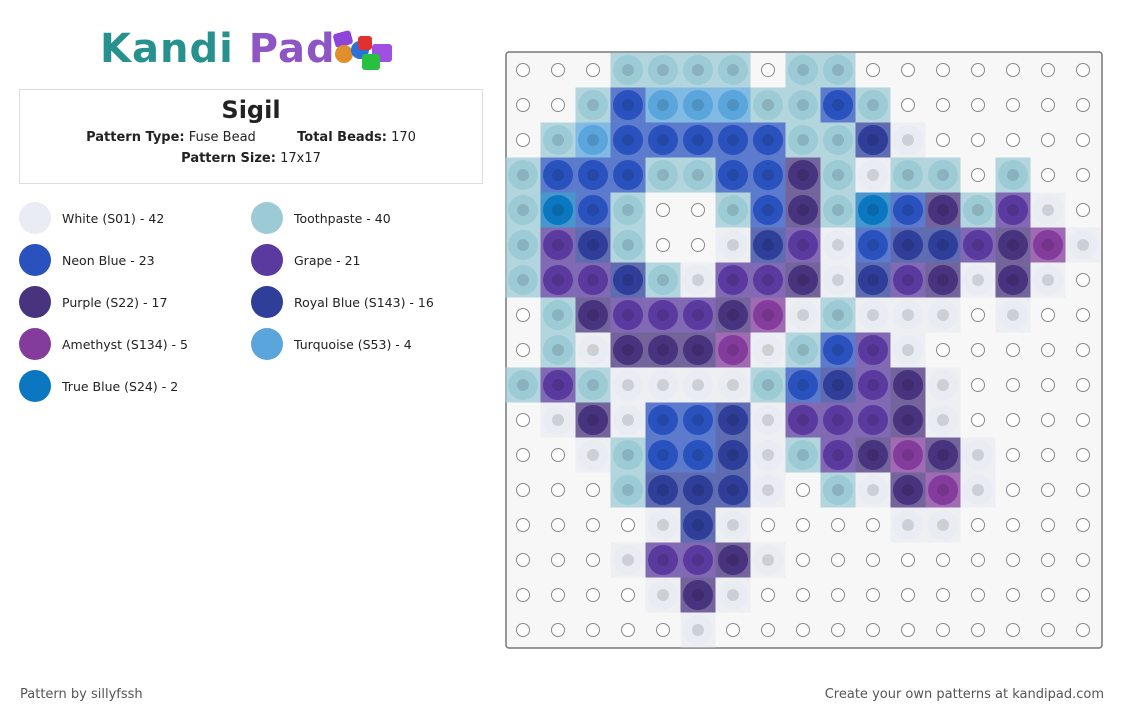 The image size is (1124, 720). What do you see at coordinates (228, 158) in the screenshot?
I see `label: Pattern Size:` at bounding box center [228, 158].